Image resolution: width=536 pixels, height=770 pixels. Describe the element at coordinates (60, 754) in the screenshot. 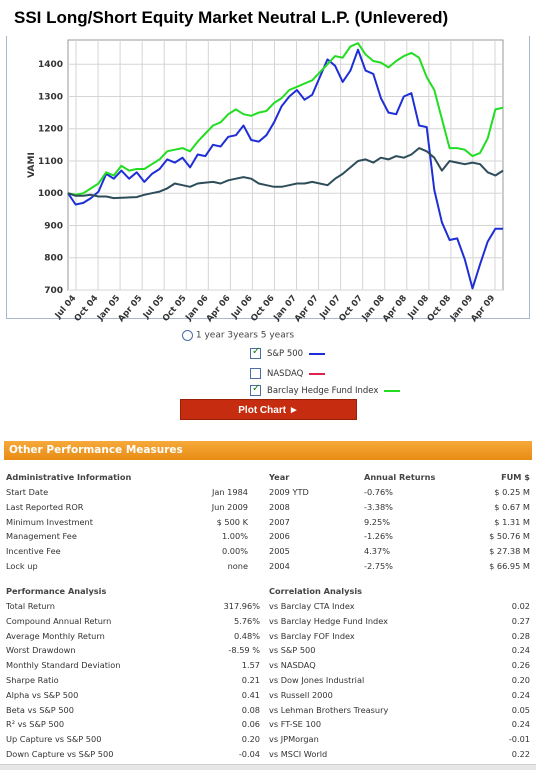

I see `perf-label: Down Capture vs S&P 500` at that location.